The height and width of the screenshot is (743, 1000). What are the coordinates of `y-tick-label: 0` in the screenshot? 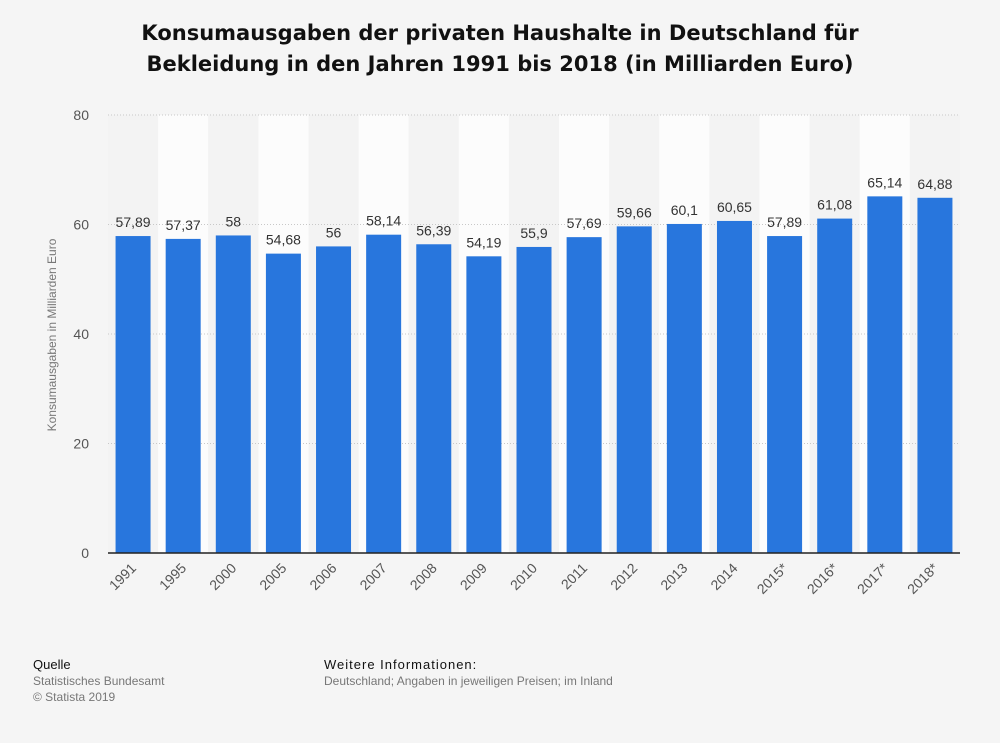 It's located at (85, 553).